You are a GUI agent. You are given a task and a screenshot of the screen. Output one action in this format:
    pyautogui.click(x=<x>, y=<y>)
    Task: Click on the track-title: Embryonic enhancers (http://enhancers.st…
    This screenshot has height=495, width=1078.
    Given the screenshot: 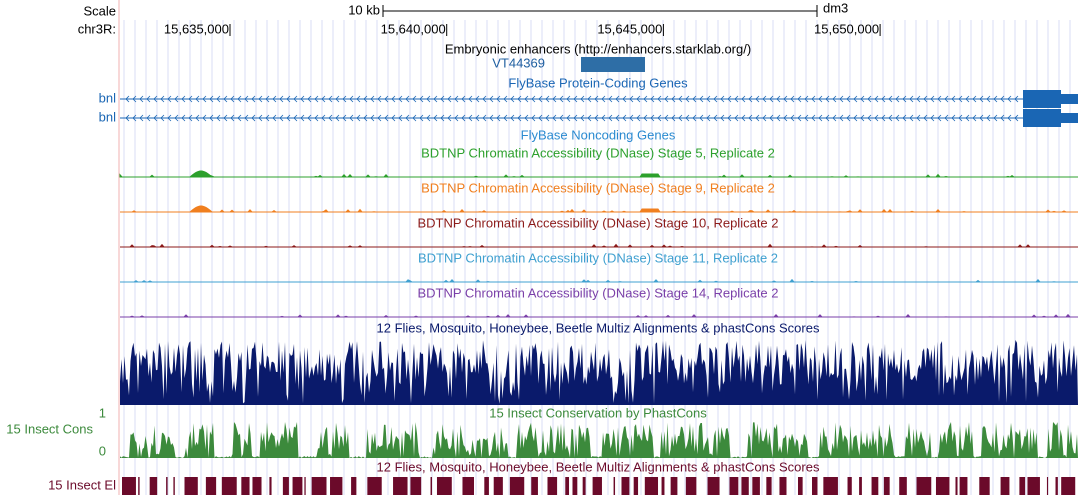 What is the action you would take?
    pyautogui.click(x=598, y=48)
    